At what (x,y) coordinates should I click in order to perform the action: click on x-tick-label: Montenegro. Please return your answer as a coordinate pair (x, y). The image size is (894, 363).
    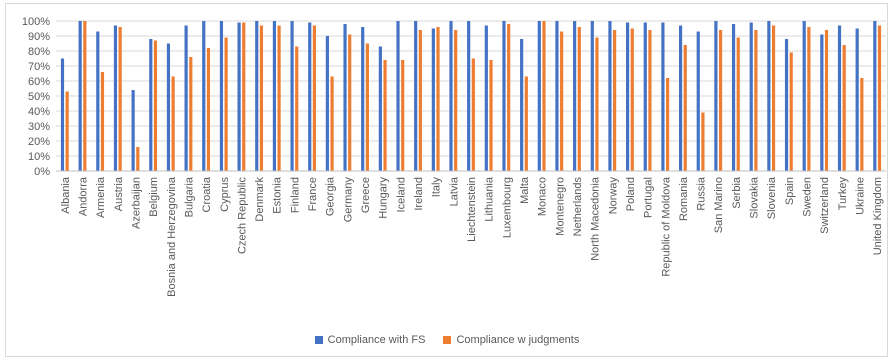
    Looking at the image, I should click on (560, 206).